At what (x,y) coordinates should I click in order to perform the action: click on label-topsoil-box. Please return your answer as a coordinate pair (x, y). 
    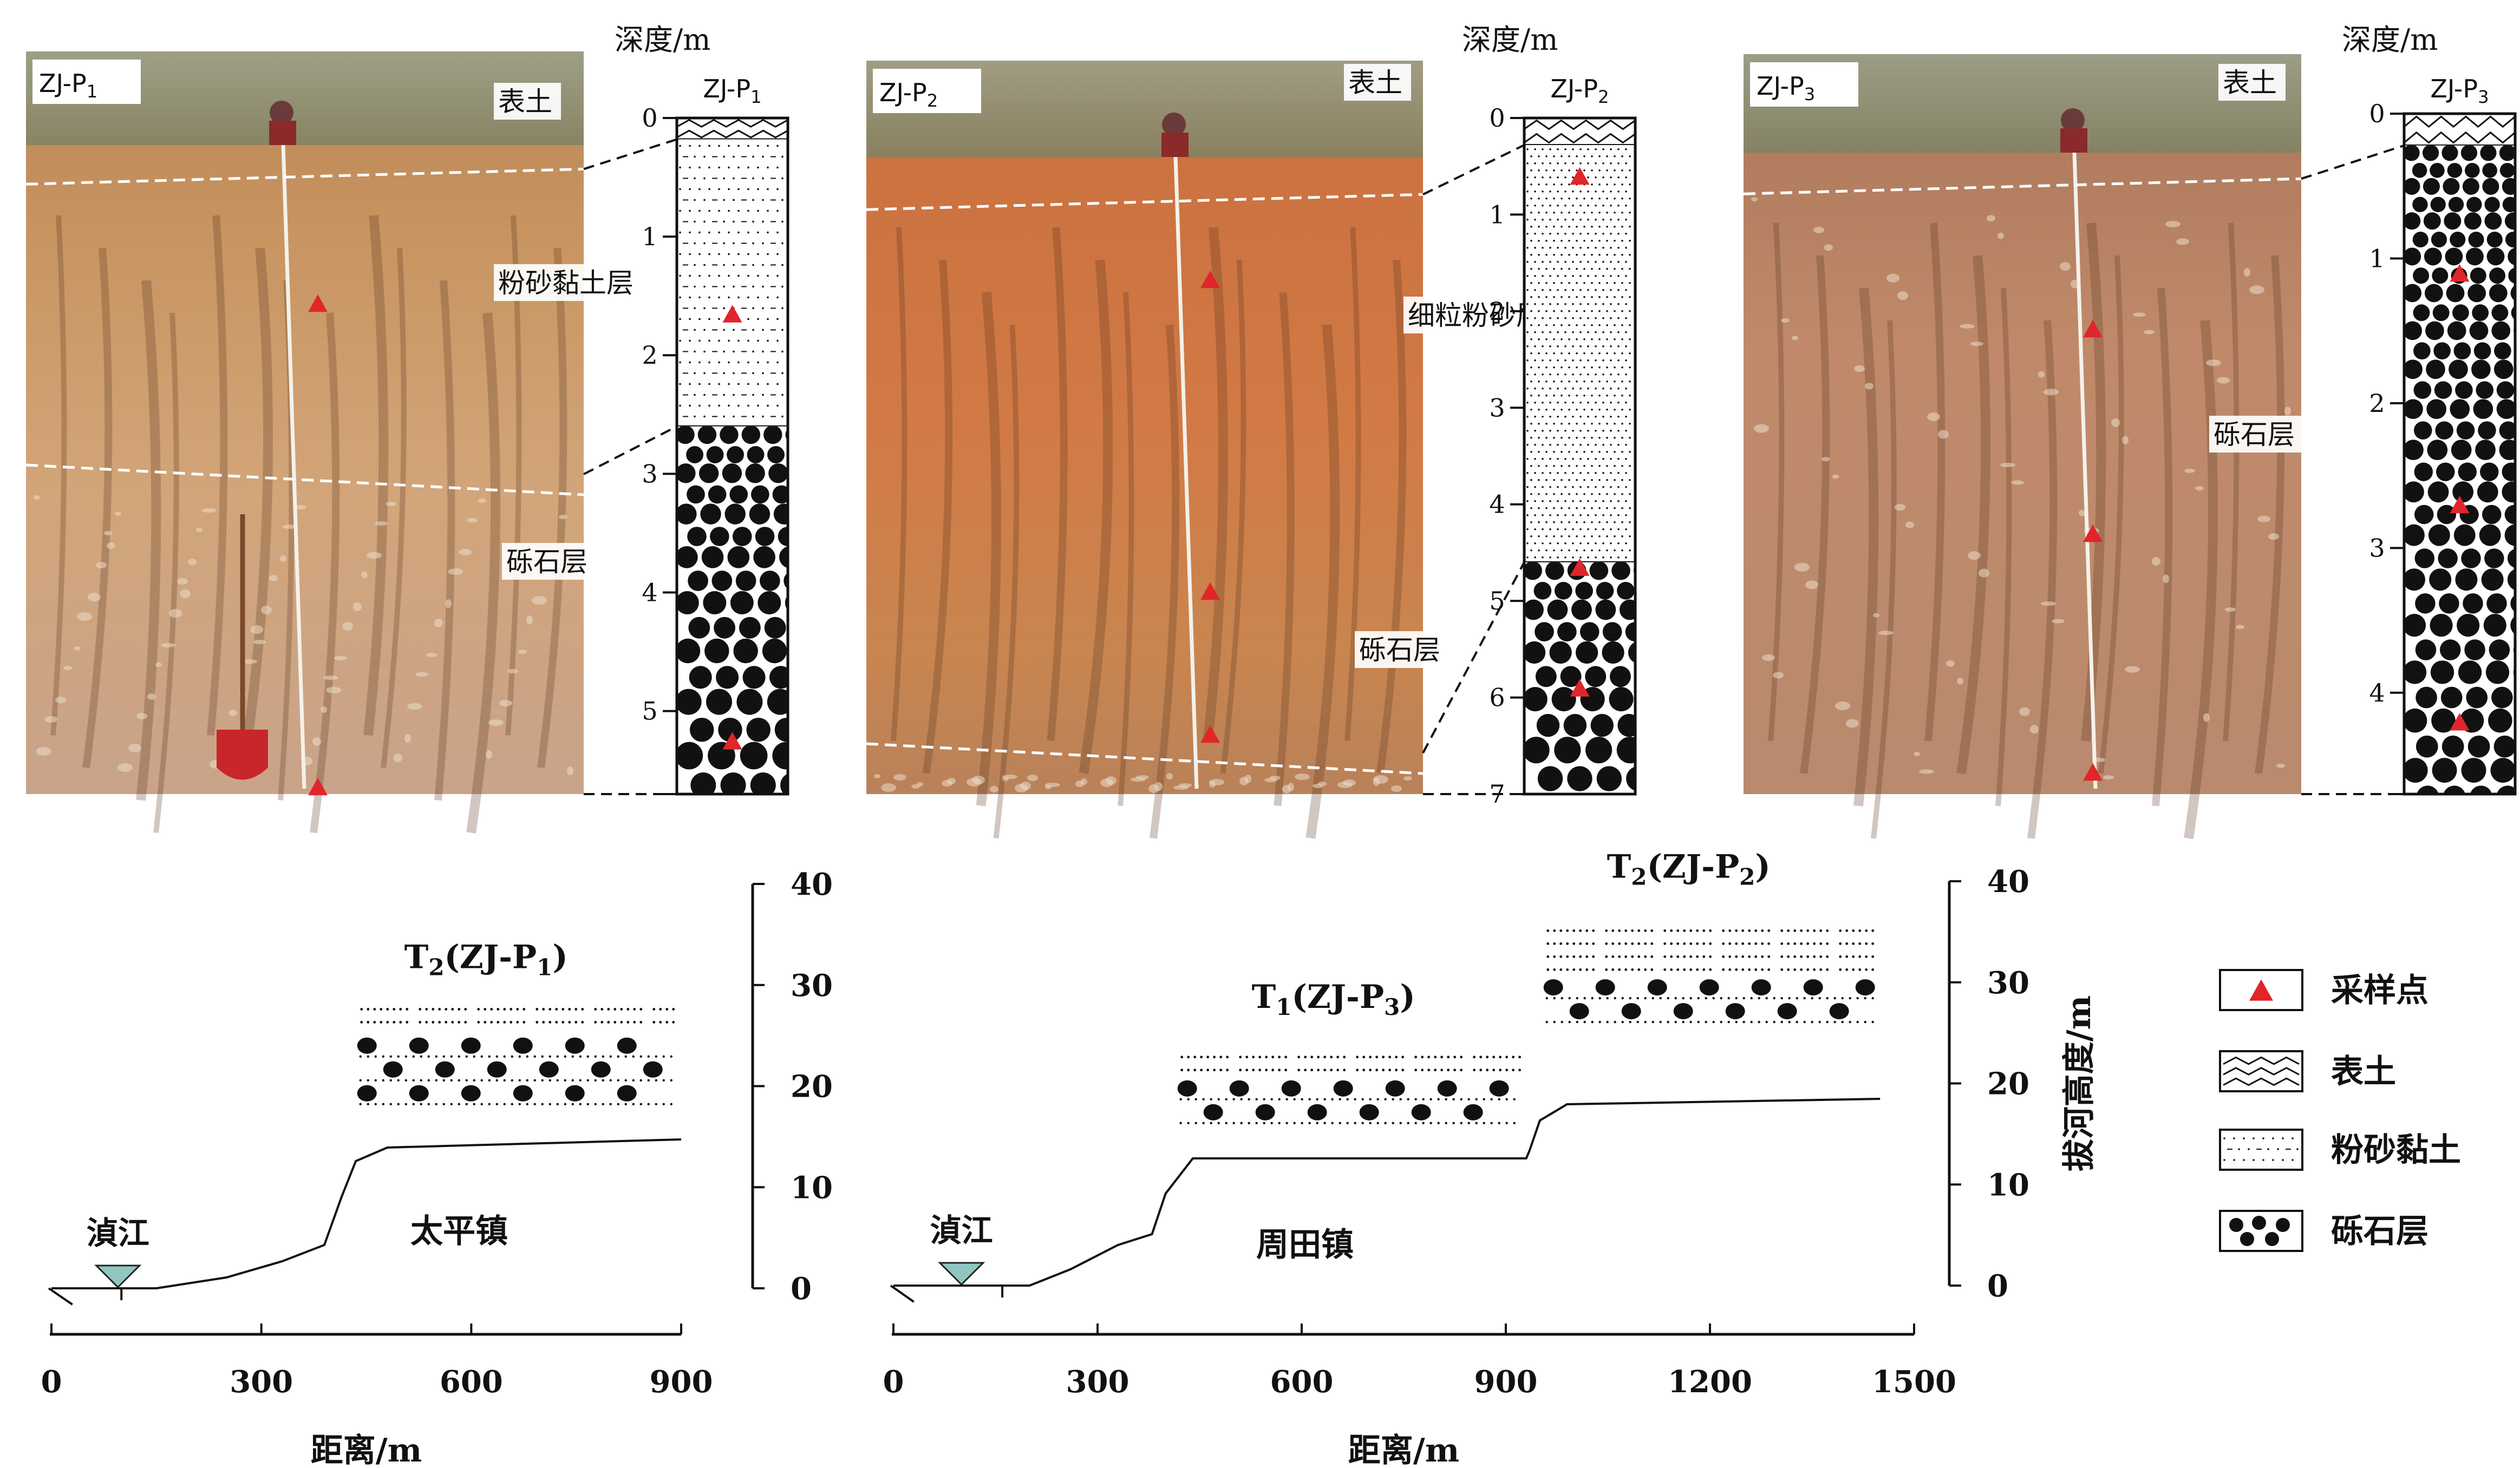
    Looking at the image, I should click on (1377, 82).